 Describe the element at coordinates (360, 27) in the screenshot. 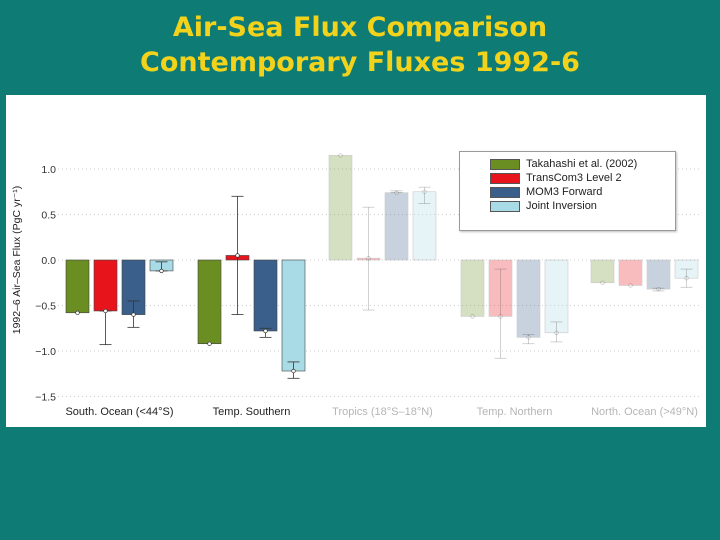

I see `slide-title-line-1: Air-Sea Flux Comparison` at that location.